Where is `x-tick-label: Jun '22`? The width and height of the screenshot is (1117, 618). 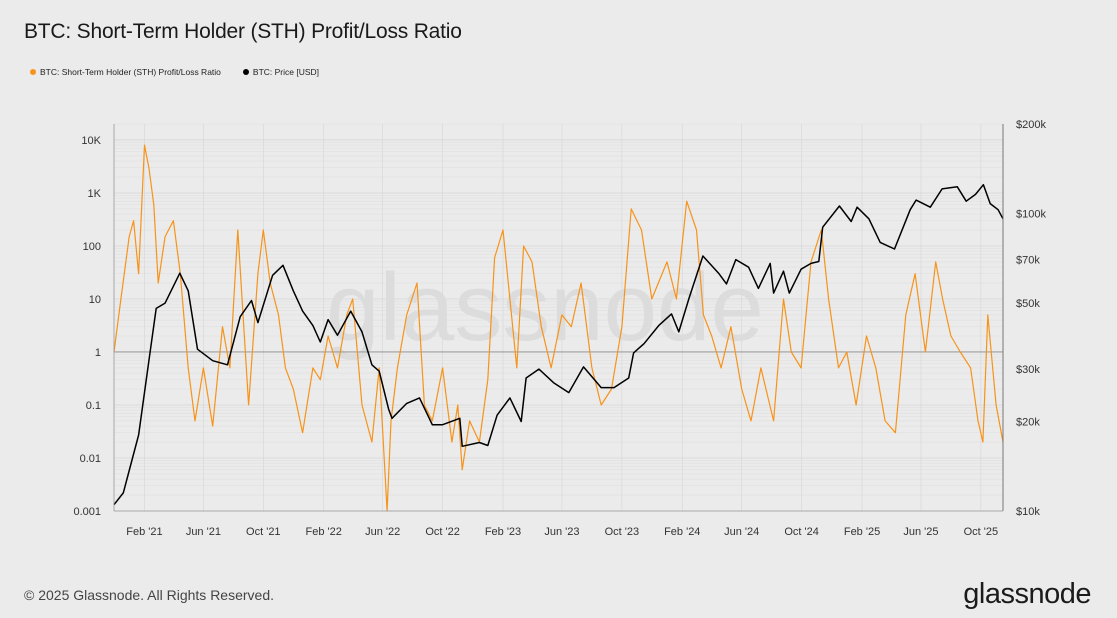 x-tick-label: Jun '22 is located at coordinates (382, 532).